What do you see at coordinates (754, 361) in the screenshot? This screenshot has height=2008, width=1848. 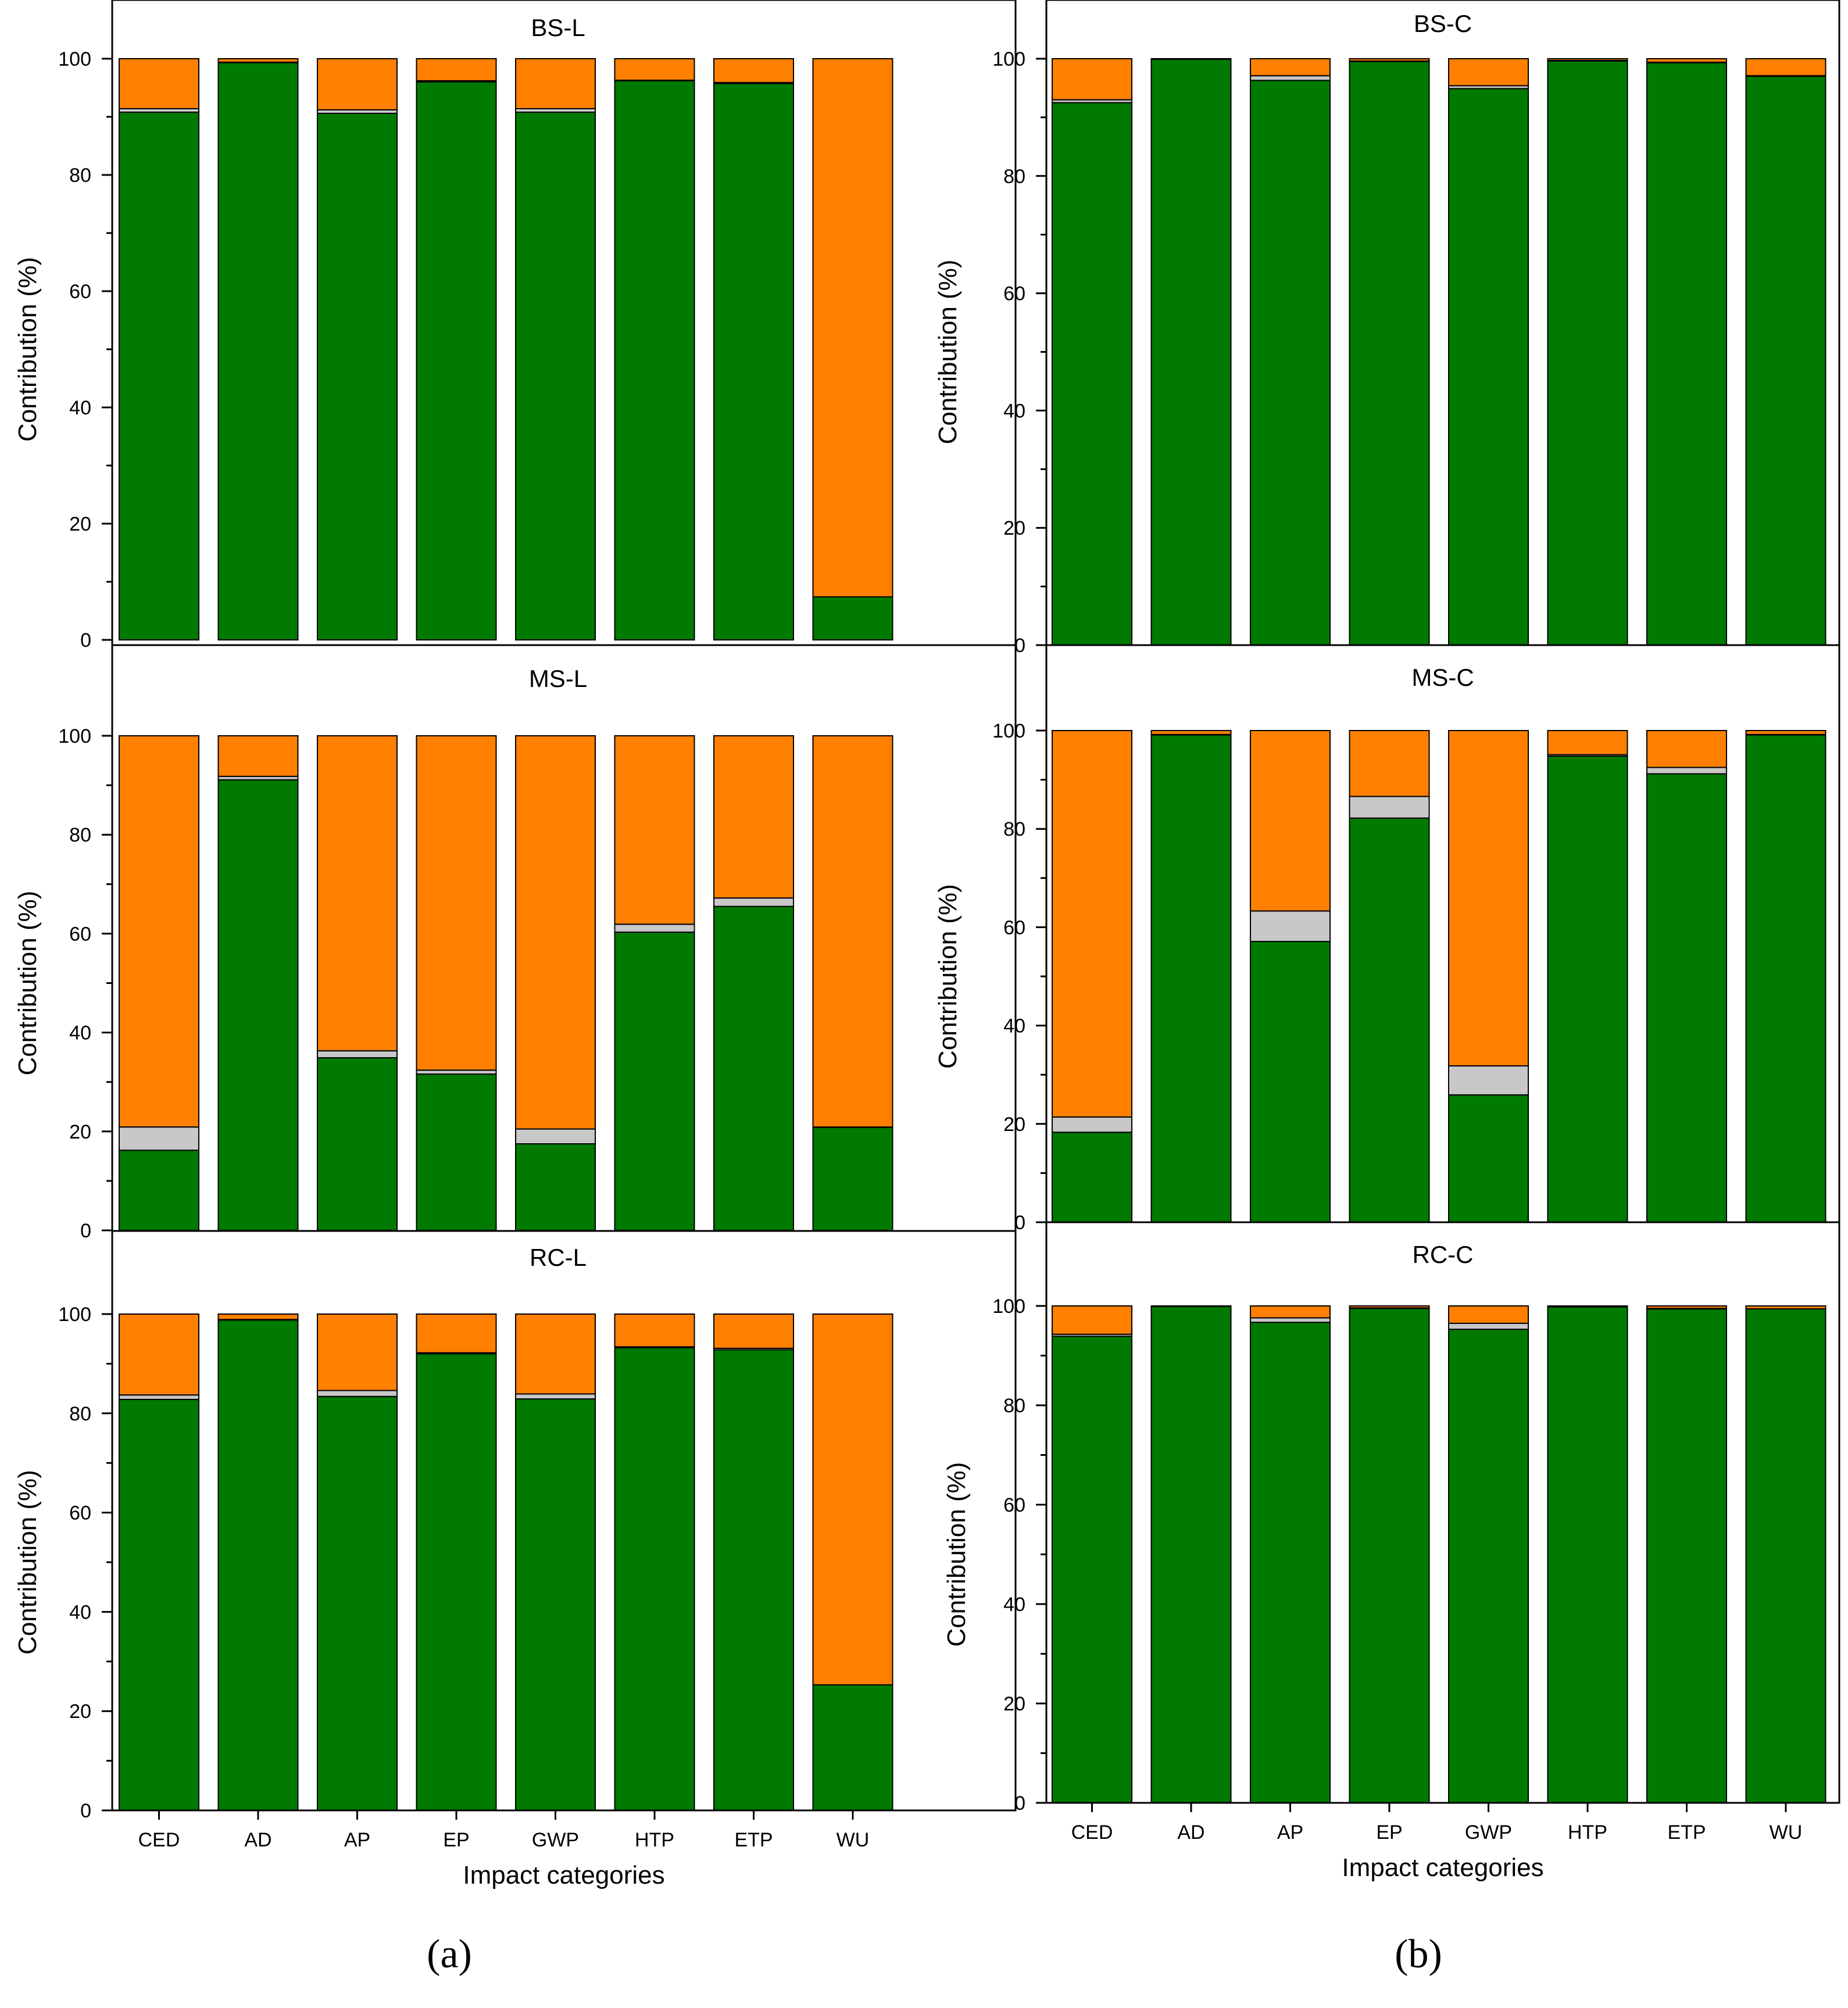 I see `bar-bs-l-etp-green` at bounding box center [754, 361].